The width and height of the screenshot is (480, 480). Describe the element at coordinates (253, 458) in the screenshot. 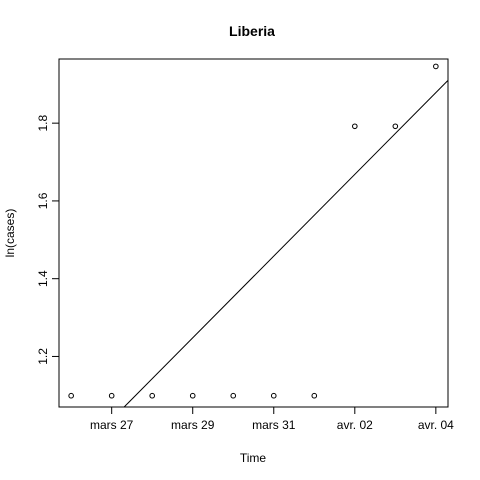

I see `x-axis-label: Time` at that location.